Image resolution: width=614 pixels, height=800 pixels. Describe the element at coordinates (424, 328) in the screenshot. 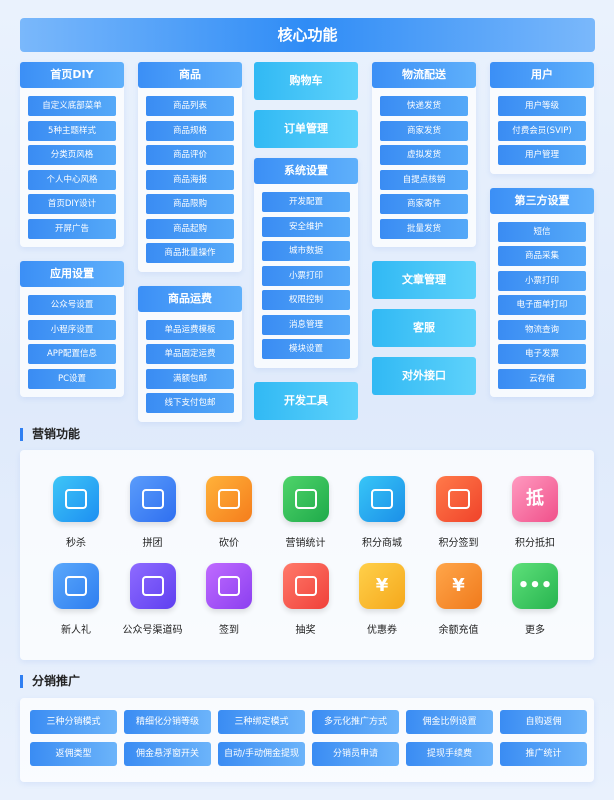

I see `module-button: 客服` at that location.